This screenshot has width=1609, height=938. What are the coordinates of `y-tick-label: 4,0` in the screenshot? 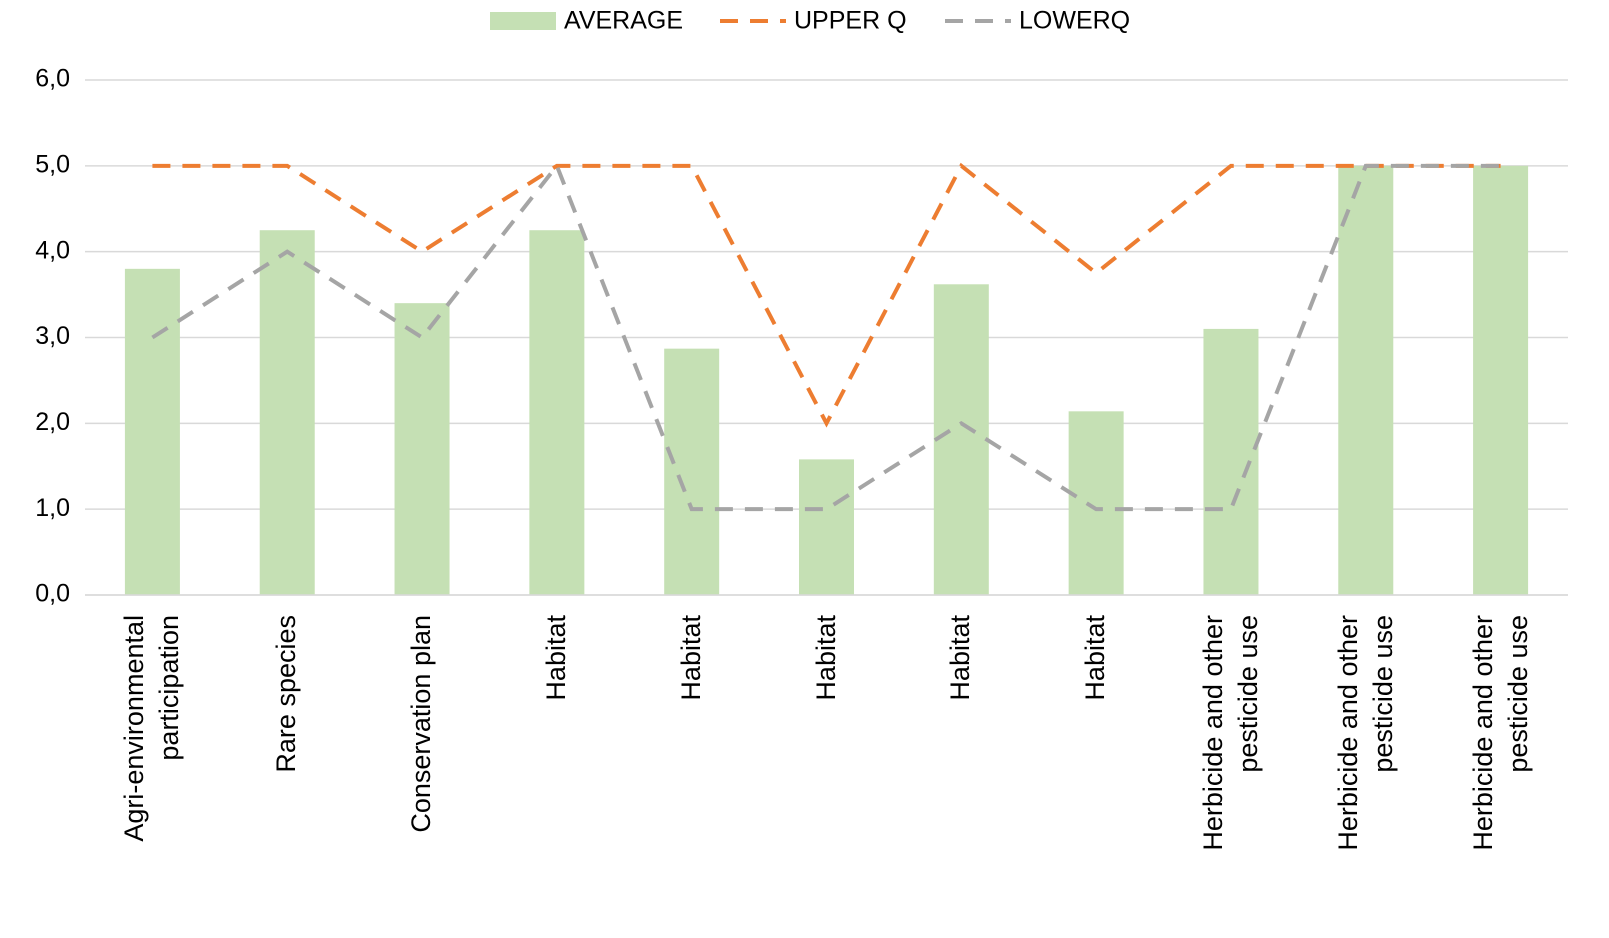 It's located at (52, 250).